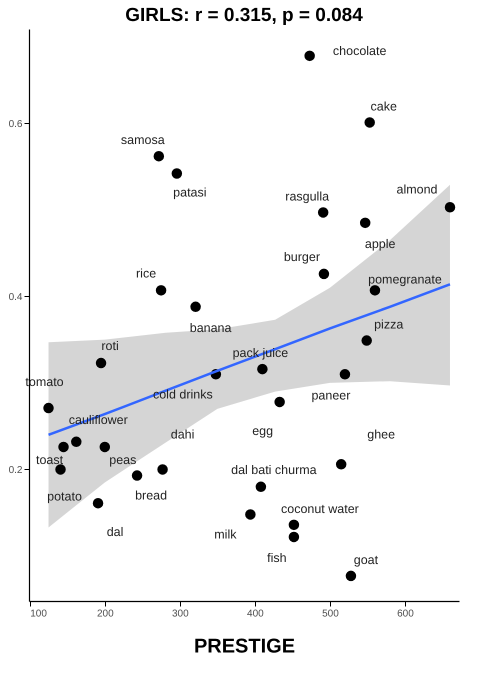  I want to click on annotation: almond, so click(417, 189).